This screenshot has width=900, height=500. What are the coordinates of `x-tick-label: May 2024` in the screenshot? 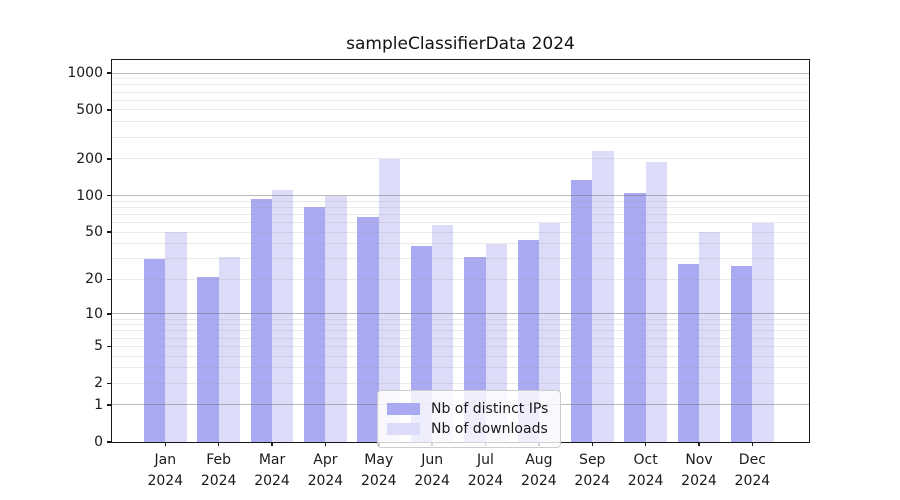 It's located at (378, 470).